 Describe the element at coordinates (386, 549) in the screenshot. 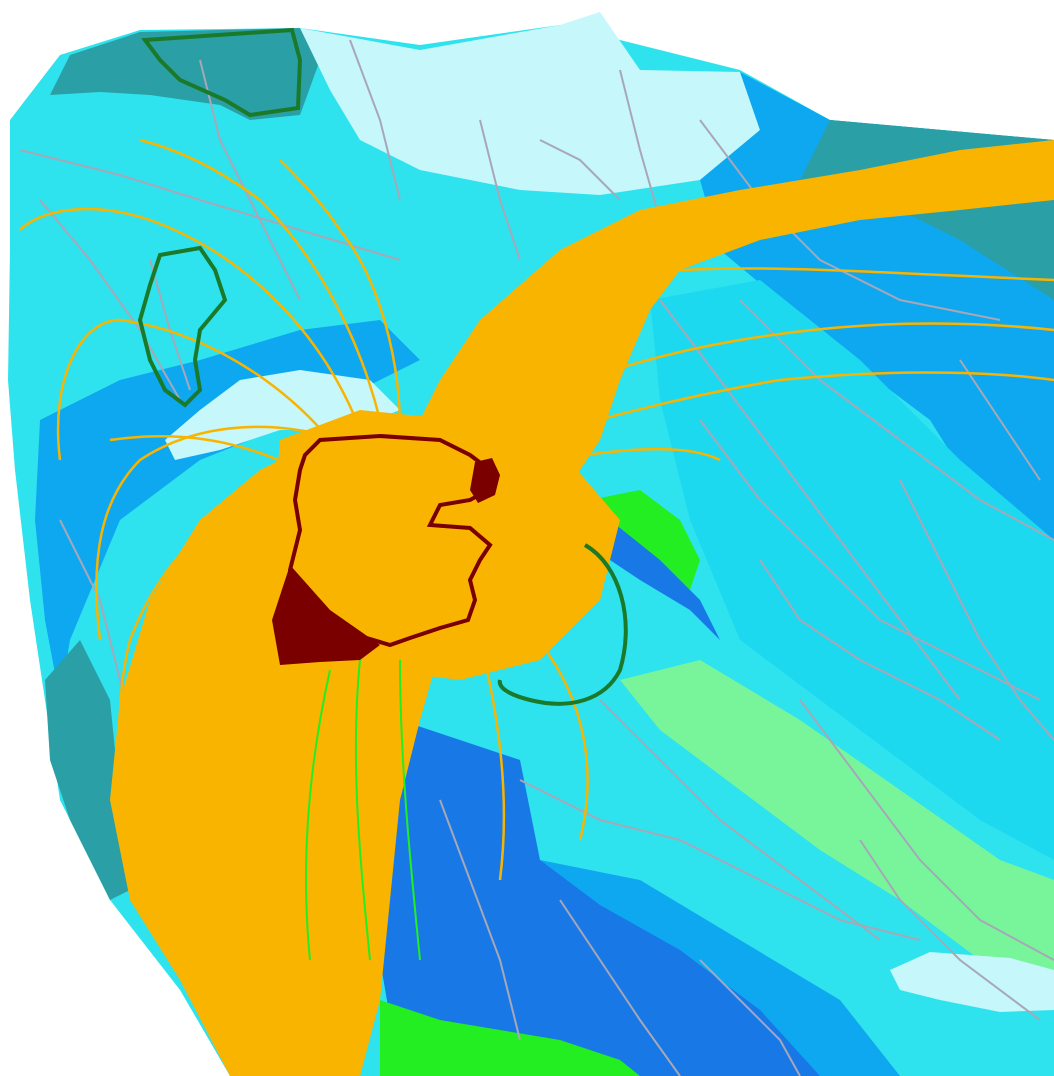

I see `site-boundary-layer` at that location.